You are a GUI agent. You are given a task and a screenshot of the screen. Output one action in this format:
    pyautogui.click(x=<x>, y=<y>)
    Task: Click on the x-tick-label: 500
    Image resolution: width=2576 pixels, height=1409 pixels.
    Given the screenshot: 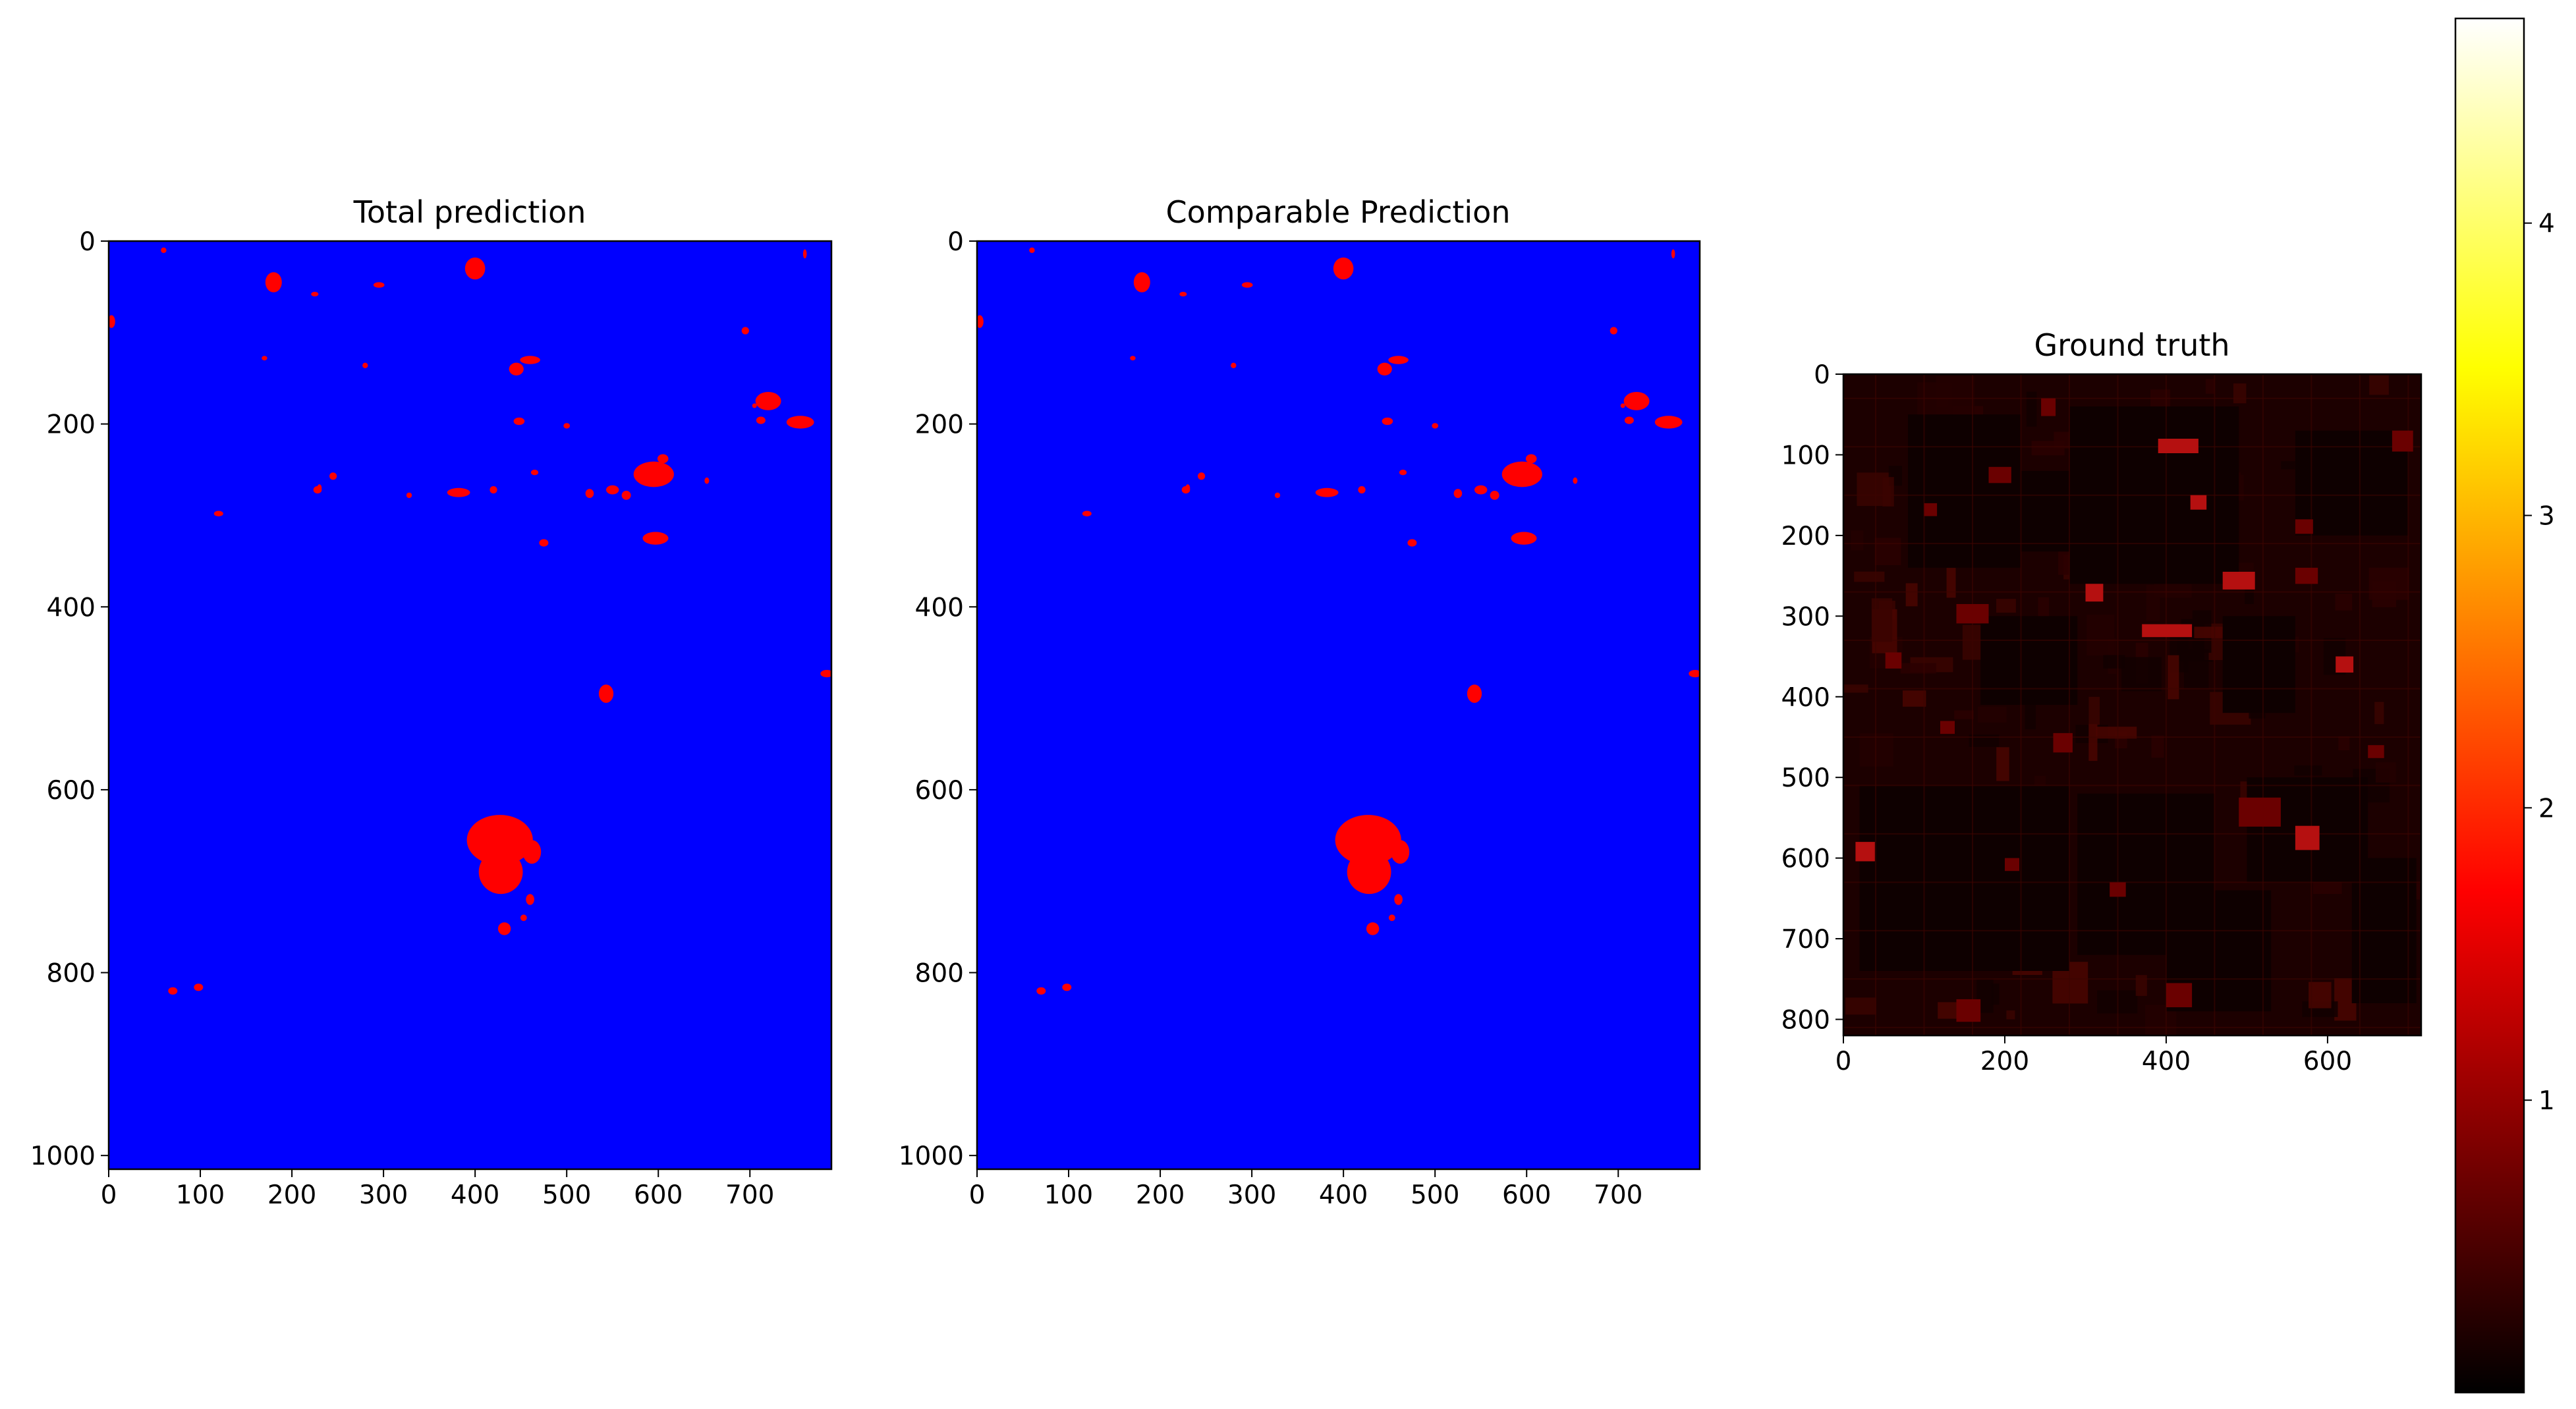 What is the action you would take?
    pyautogui.click(x=1435, y=1195)
    